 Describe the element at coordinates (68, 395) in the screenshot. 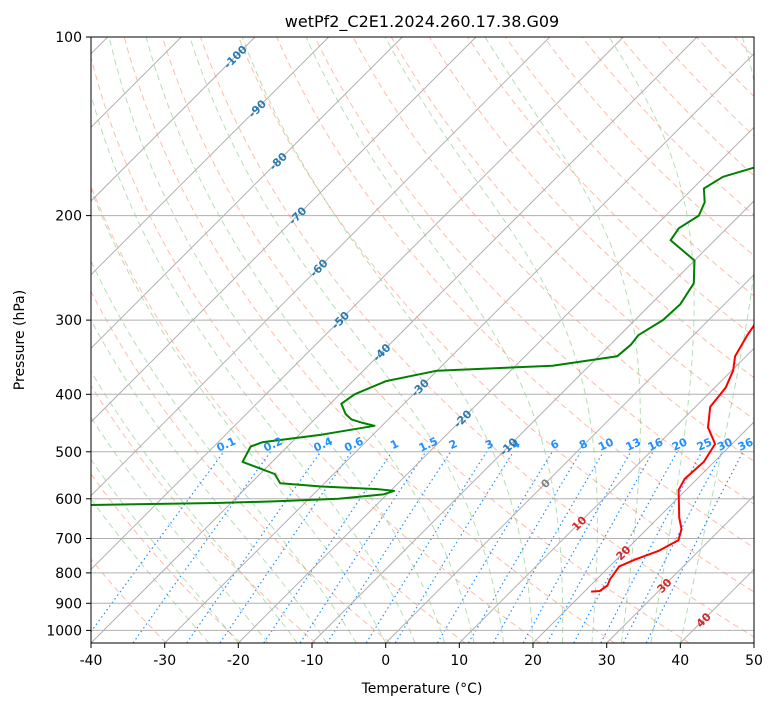

I see `y-tick-label: 400` at that location.